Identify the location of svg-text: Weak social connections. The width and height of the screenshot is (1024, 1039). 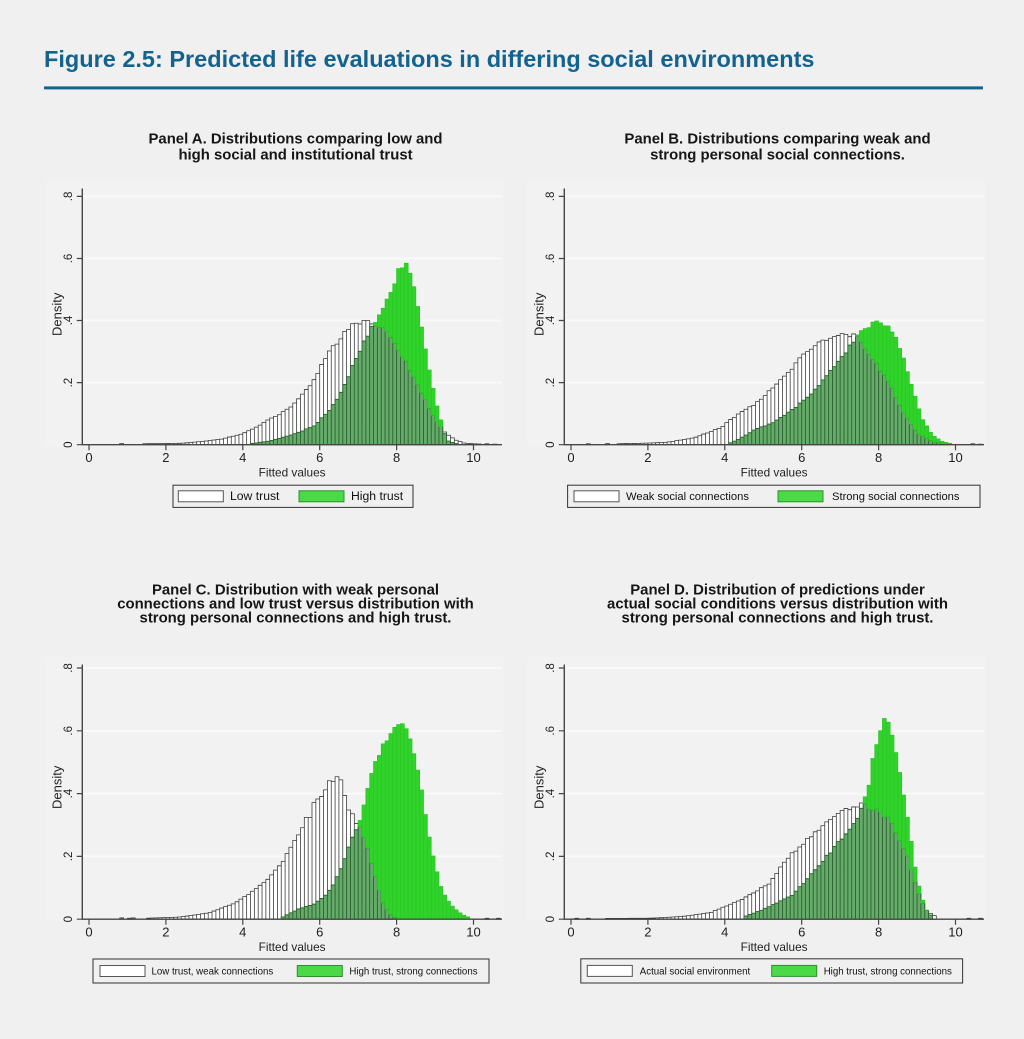
(687, 497).